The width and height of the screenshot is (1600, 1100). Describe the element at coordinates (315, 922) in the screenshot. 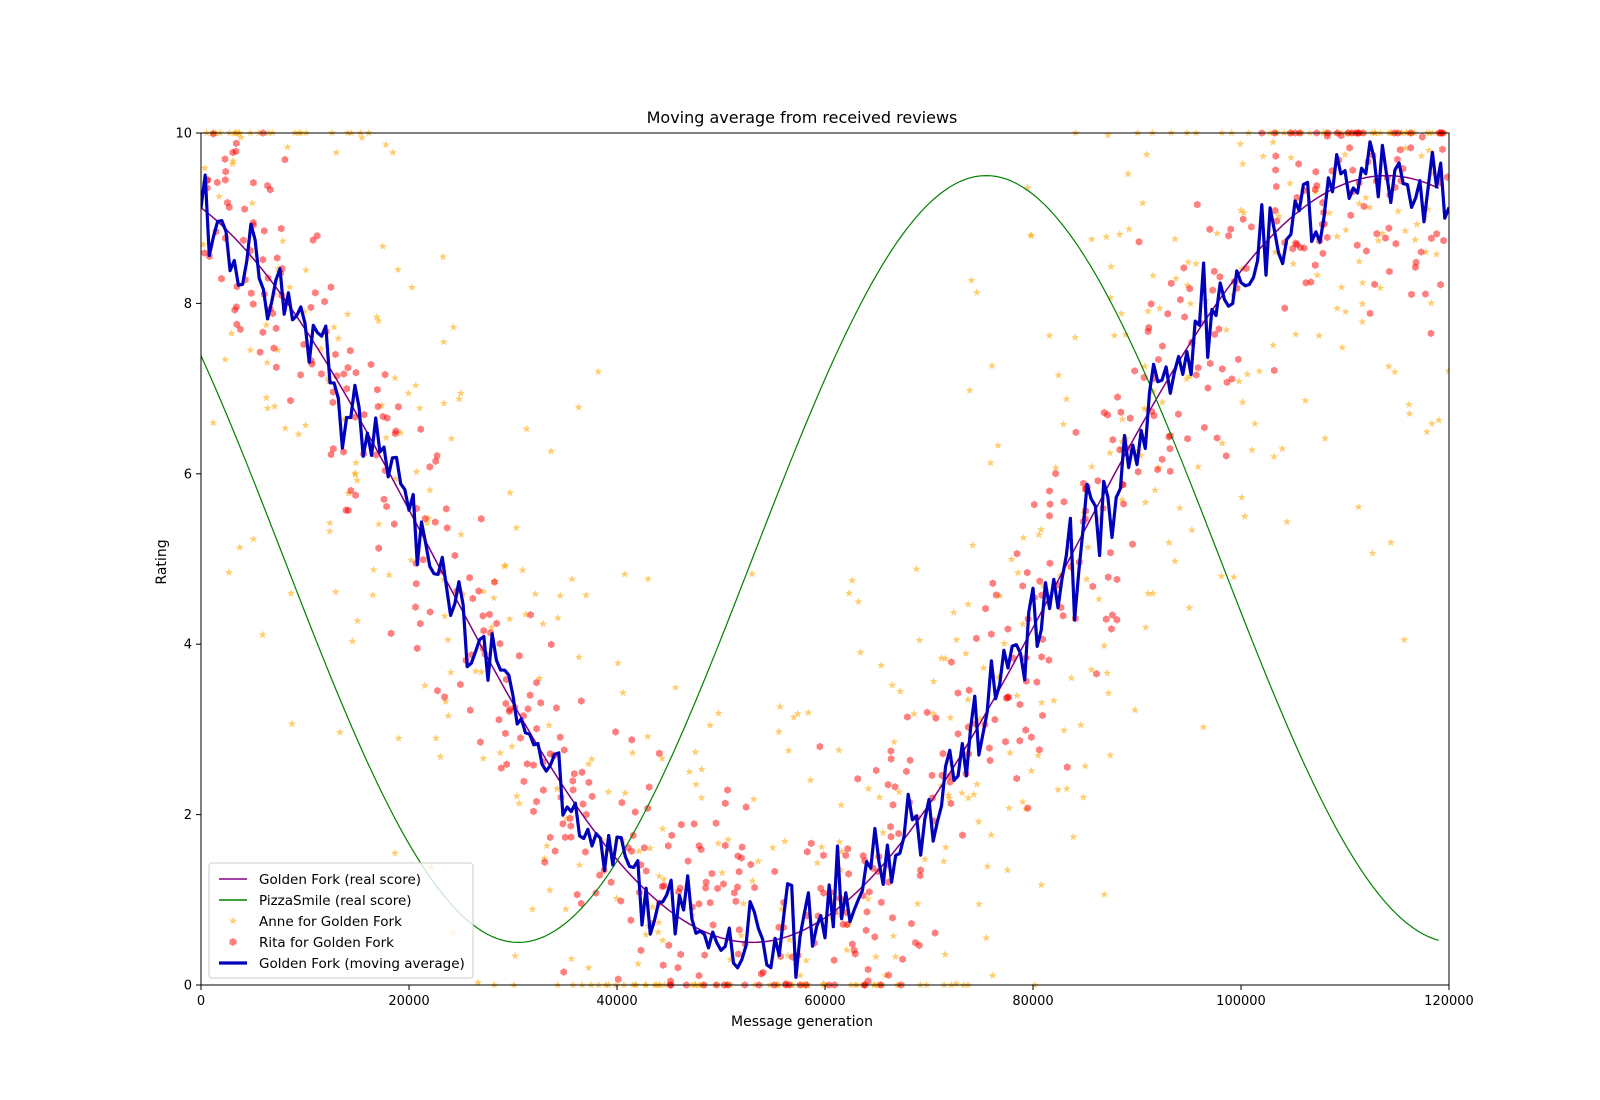

I see `legend-item: Anne for Golden Fork` at that location.